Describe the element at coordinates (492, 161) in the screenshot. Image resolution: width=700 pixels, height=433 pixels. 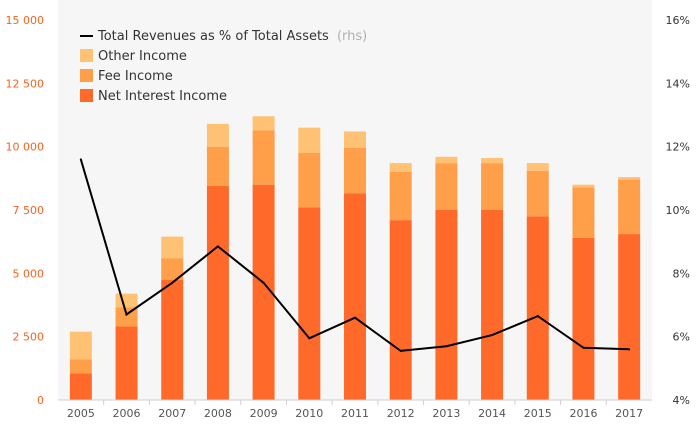
I see `bar-other-income-2014` at that location.